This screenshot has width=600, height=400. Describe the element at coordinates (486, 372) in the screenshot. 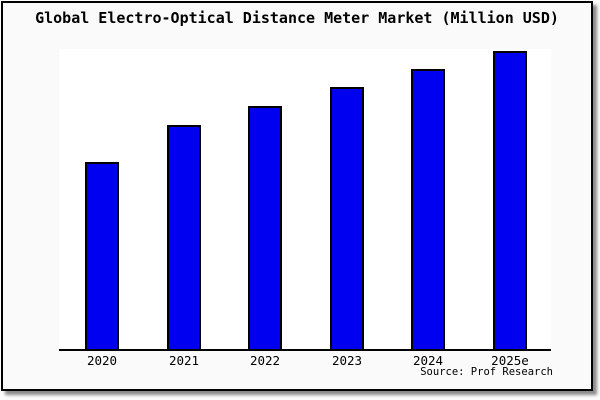

I see `source-note: Source: Prof Research` at that location.